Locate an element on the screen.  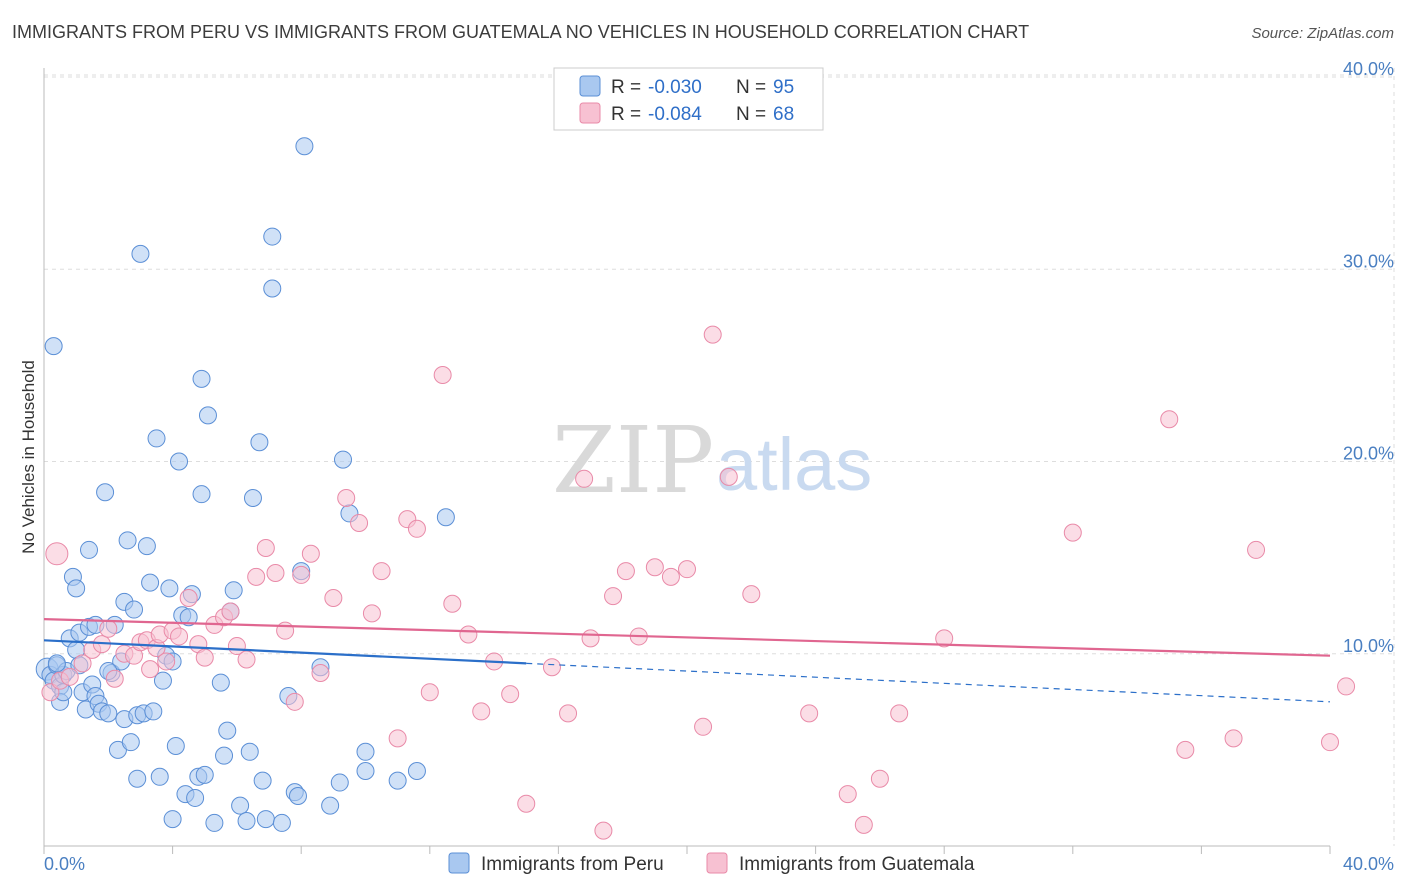
trend-line-peru is located at coordinates (285, 652).